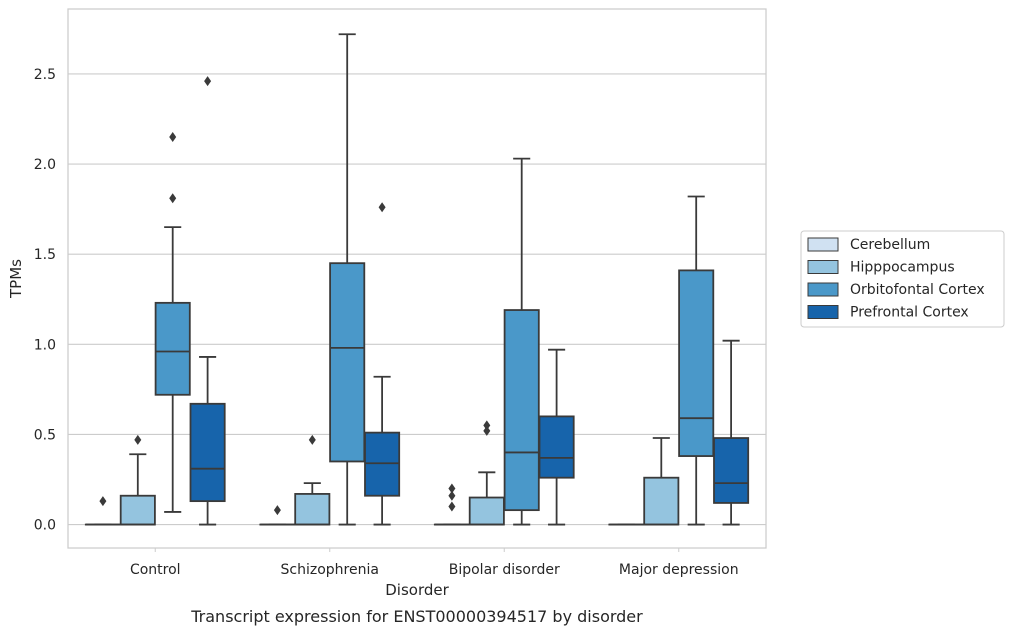 Image resolution: width=1014 pixels, height=634 pixels. What do you see at coordinates (45, 300) in the screenshot?
I see `y-axis-ticks: 0.0 0.5 1.0 1.5 2.0 2.5` at bounding box center [45, 300].